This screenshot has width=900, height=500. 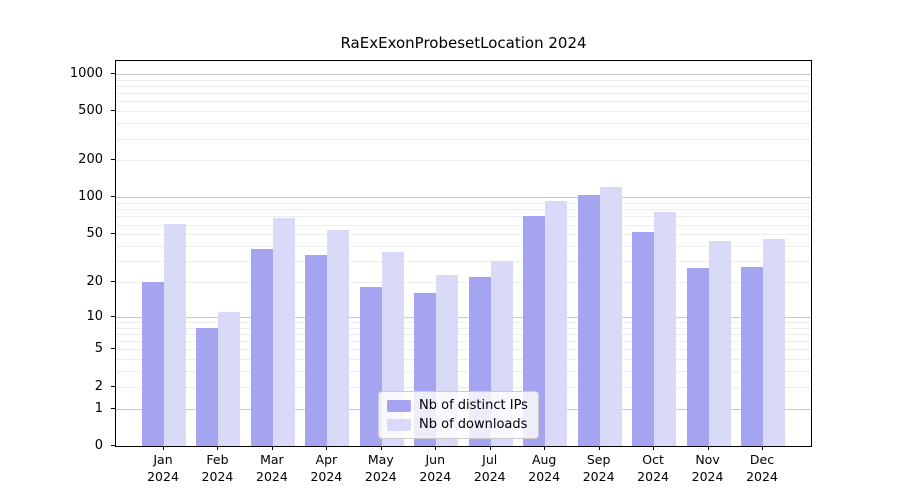 What do you see at coordinates (90, 197) in the screenshot?
I see `y-tick-label-100: 100` at bounding box center [90, 197].